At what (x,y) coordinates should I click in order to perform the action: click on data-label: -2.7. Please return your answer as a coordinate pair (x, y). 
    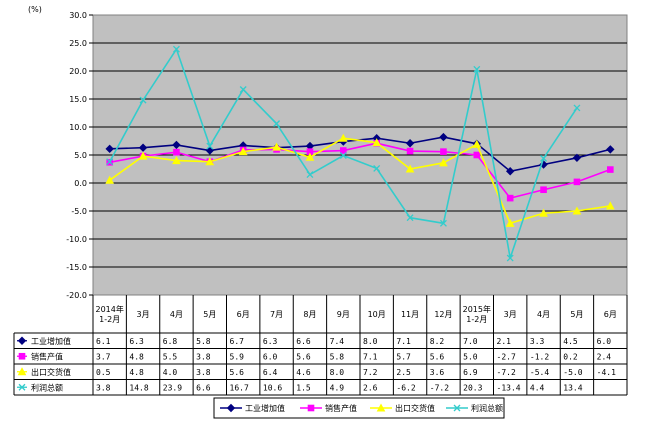
    Looking at the image, I should click on (506, 356).